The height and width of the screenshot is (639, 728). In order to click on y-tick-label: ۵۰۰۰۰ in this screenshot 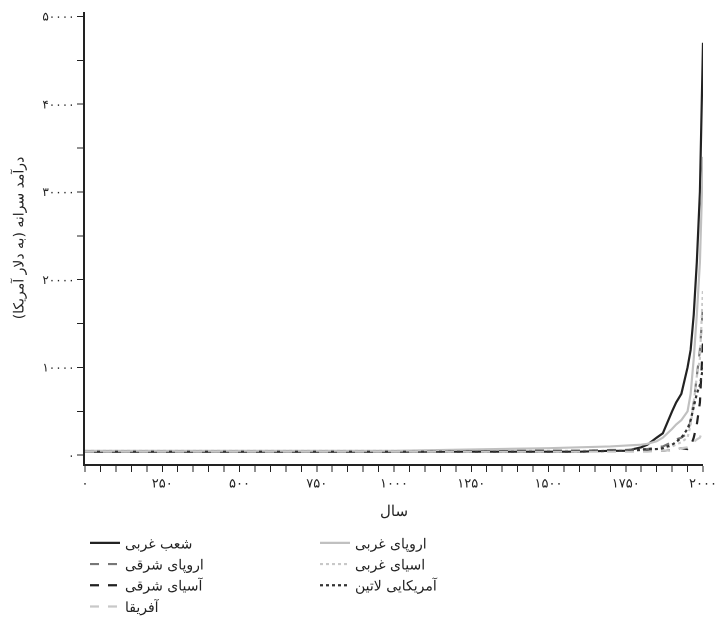, I will do `click(58, 17)`.